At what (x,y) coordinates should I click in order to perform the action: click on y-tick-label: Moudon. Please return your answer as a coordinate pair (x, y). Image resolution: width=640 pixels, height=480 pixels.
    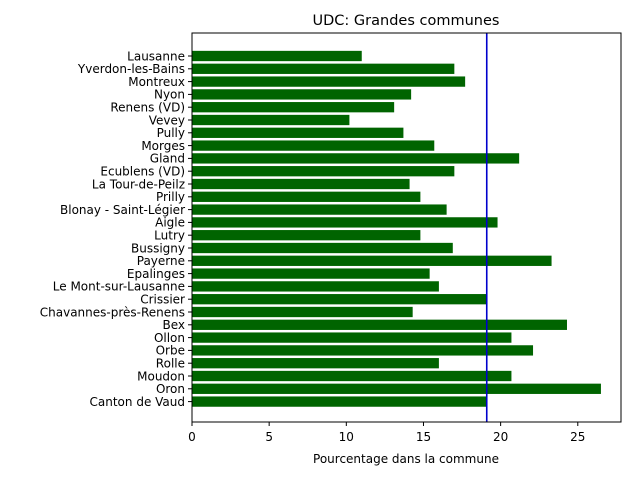
    Looking at the image, I should click on (161, 376).